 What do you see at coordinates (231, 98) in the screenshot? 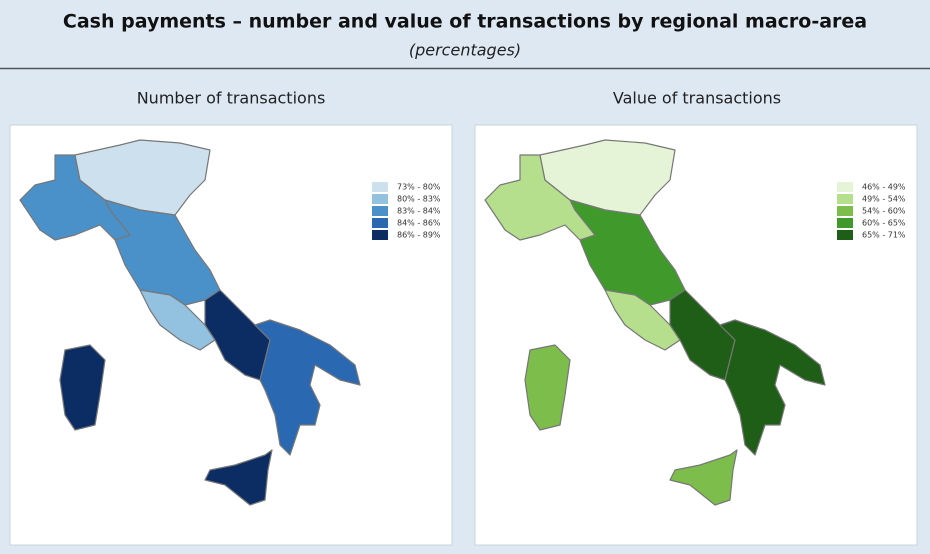
I see `map-title: Number of transactions` at bounding box center [231, 98].